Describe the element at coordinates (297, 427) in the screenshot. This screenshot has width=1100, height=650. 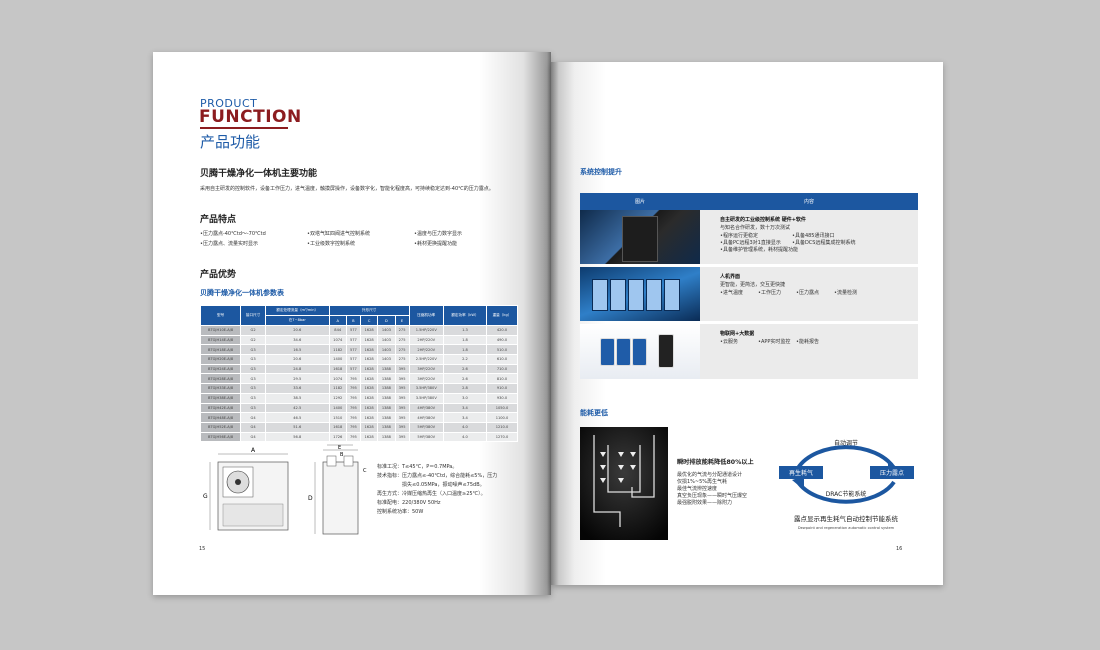
I see `table-cell: 51.6` at that location.